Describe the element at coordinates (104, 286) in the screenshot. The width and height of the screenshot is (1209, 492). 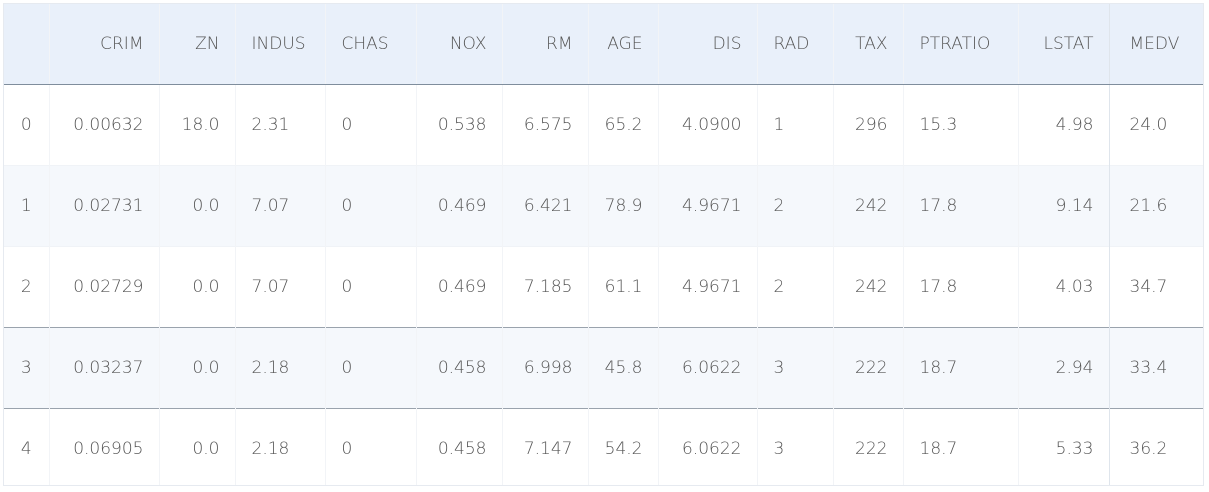
I see `cell-crim: 0.02729` at that location.